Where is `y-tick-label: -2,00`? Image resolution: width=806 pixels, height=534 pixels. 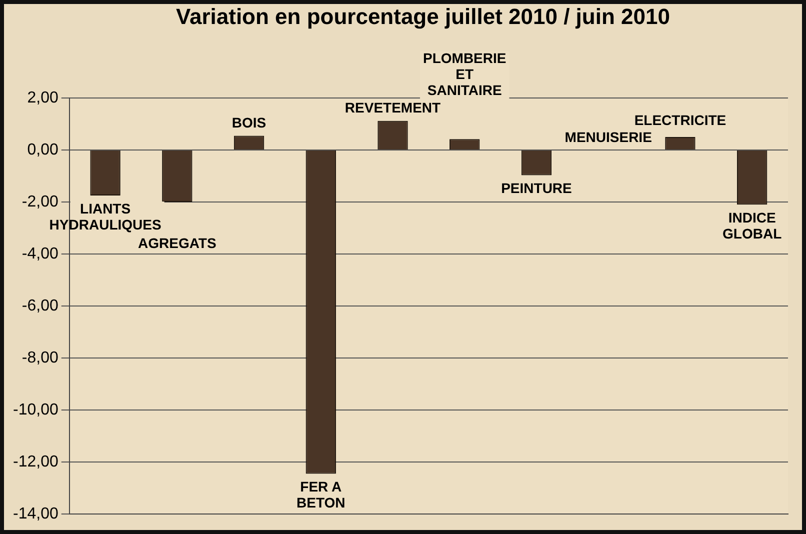 y-tick-label: -2,00 is located at coordinates (40, 201).